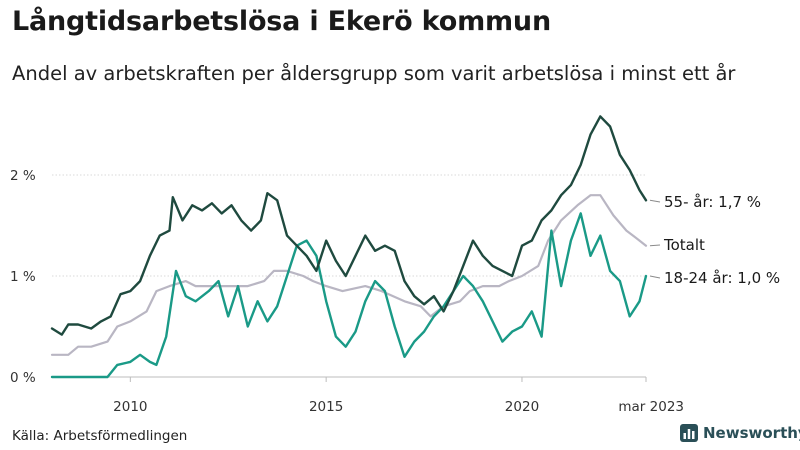 The width and height of the screenshot is (800, 450). I want to click on y-tick-label-2: 2 %, so click(23, 176).